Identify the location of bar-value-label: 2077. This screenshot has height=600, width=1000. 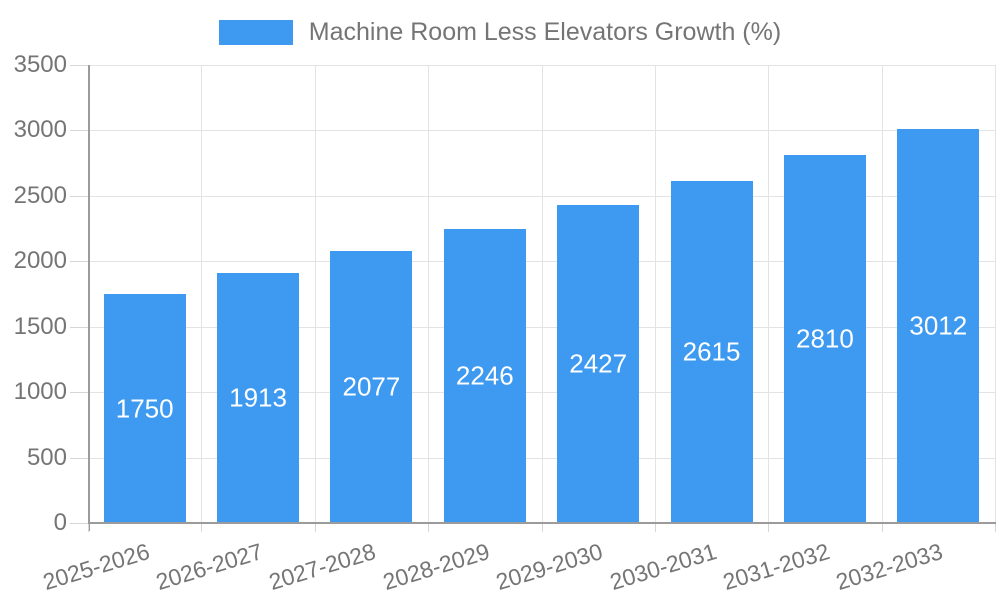
(371, 386).